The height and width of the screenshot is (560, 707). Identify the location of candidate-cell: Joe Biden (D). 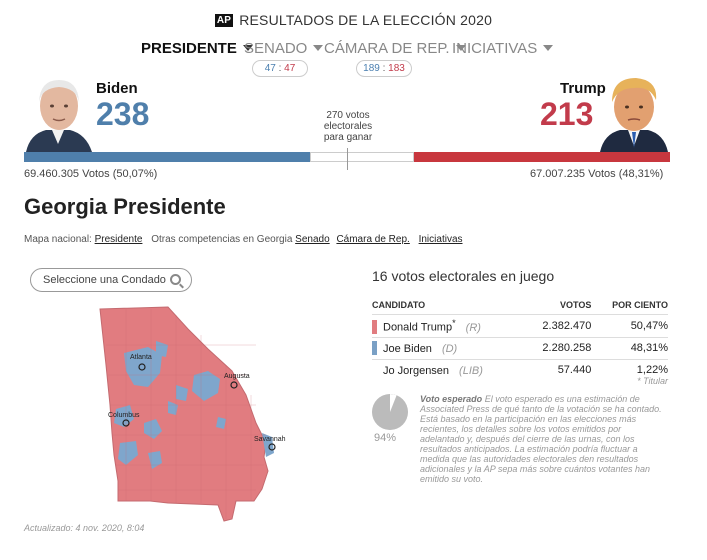
(448, 348).